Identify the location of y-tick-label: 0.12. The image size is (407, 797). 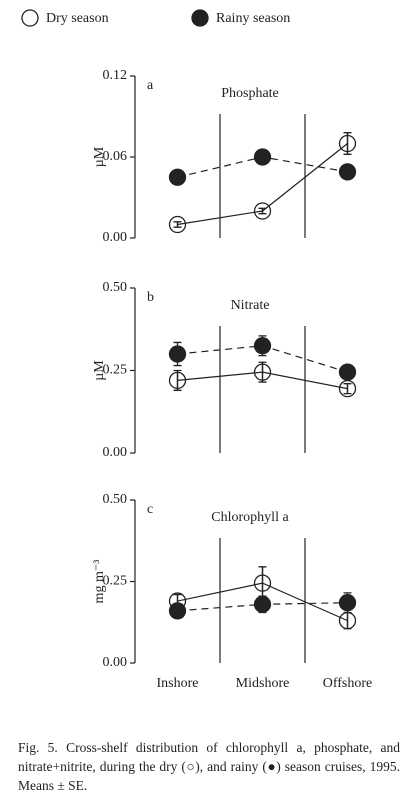
(115, 75).